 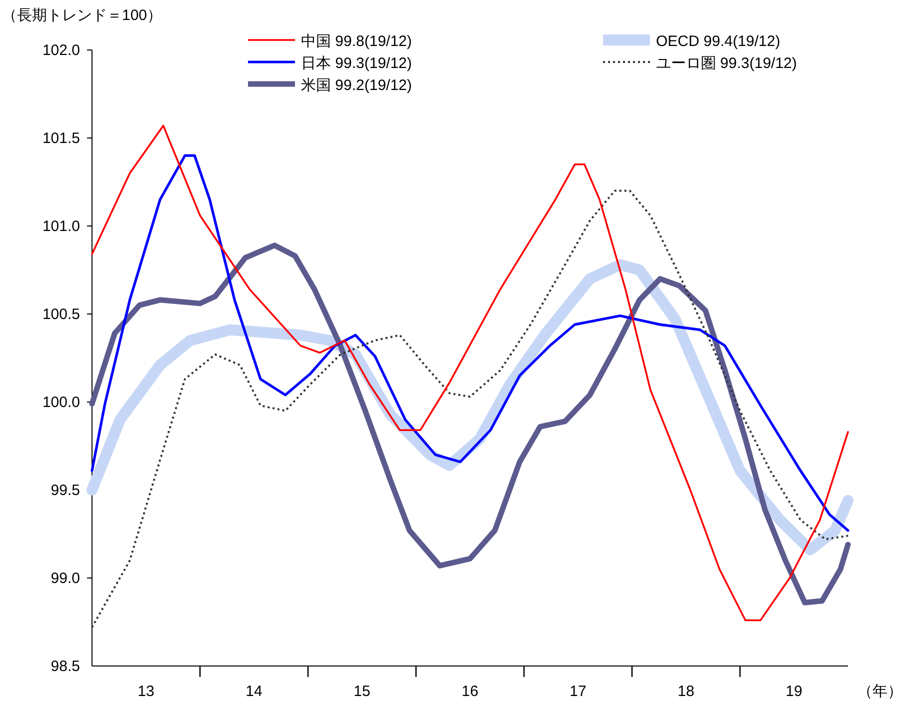 What do you see at coordinates (61, 314) in the screenshot?
I see `y-tick-label: 100.5` at bounding box center [61, 314].